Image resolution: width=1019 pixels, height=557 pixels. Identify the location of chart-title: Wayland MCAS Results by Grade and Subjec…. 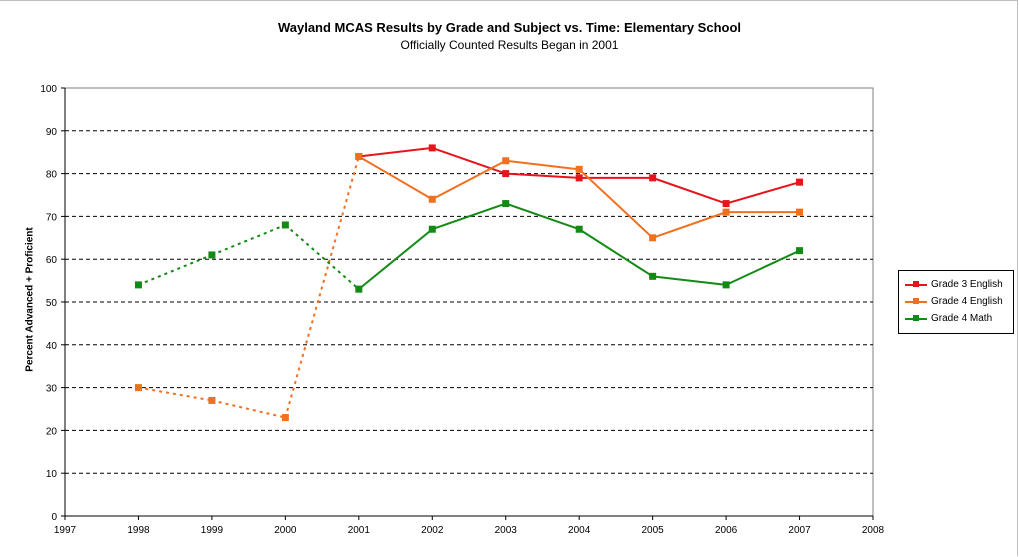
(509, 27).